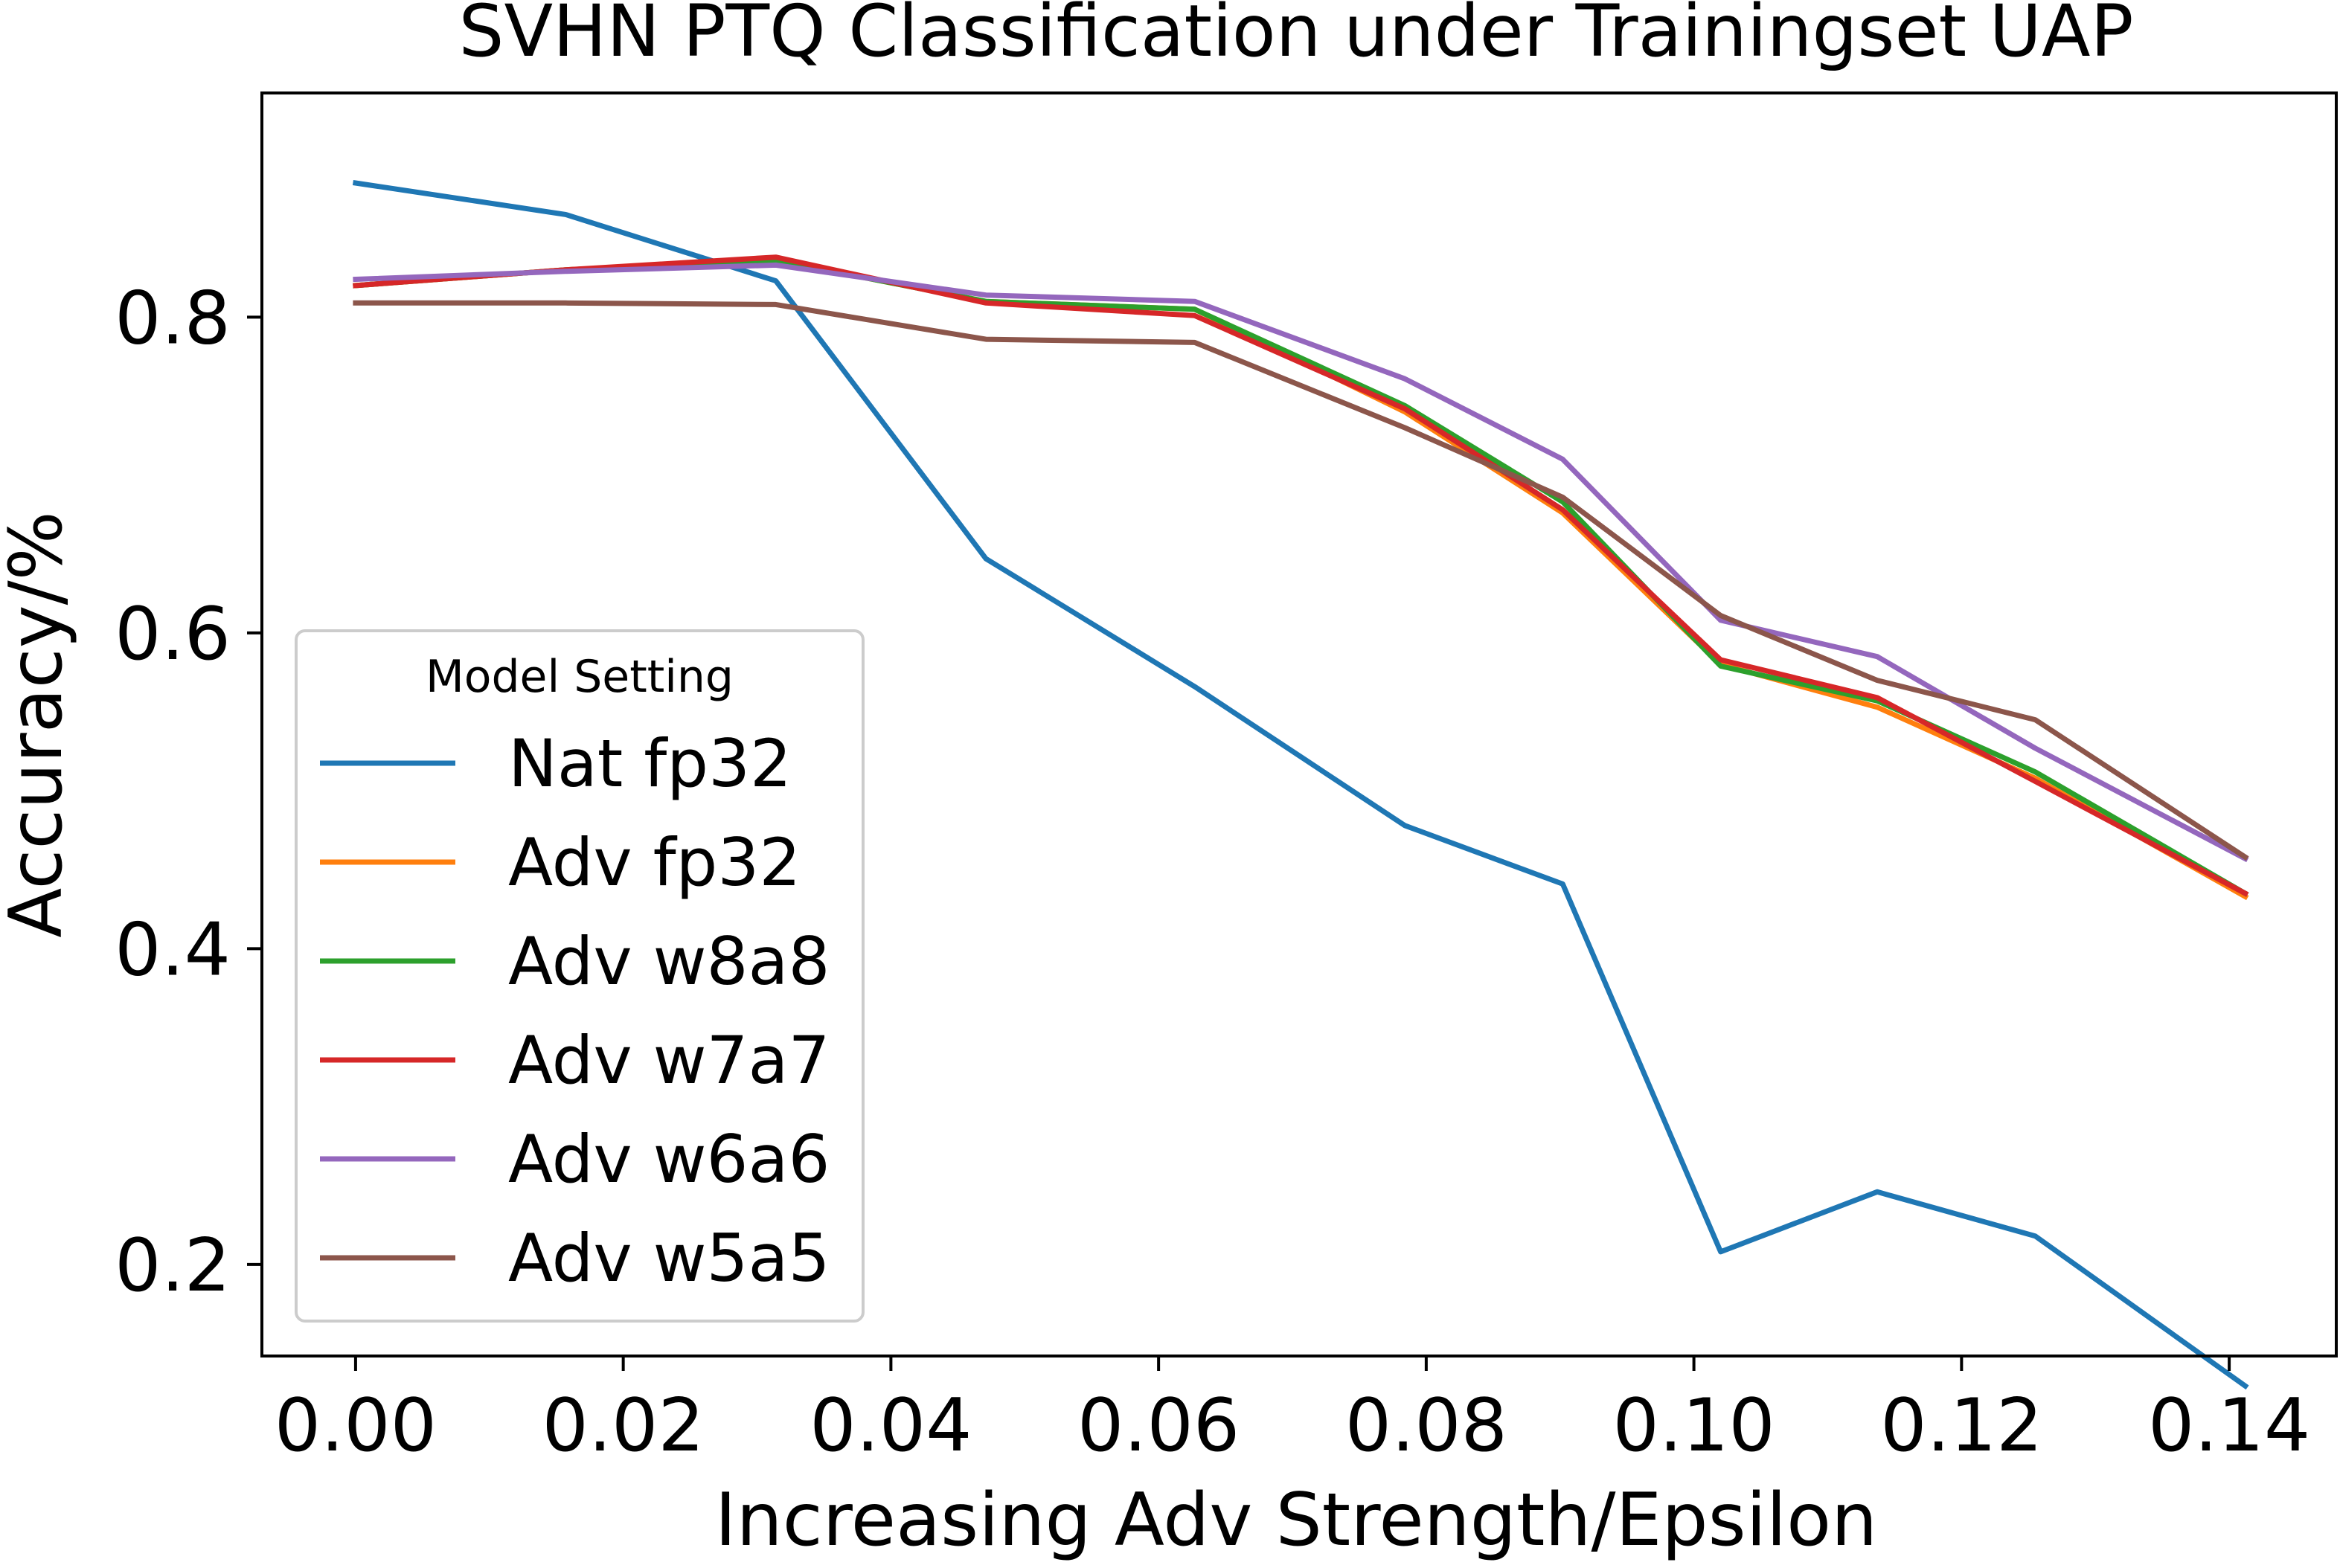 Image resolution: width=2340 pixels, height=1568 pixels. Describe the element at coordinates (580, 677) in the screenshot. I see `legend-title: Model Setting` at that location.